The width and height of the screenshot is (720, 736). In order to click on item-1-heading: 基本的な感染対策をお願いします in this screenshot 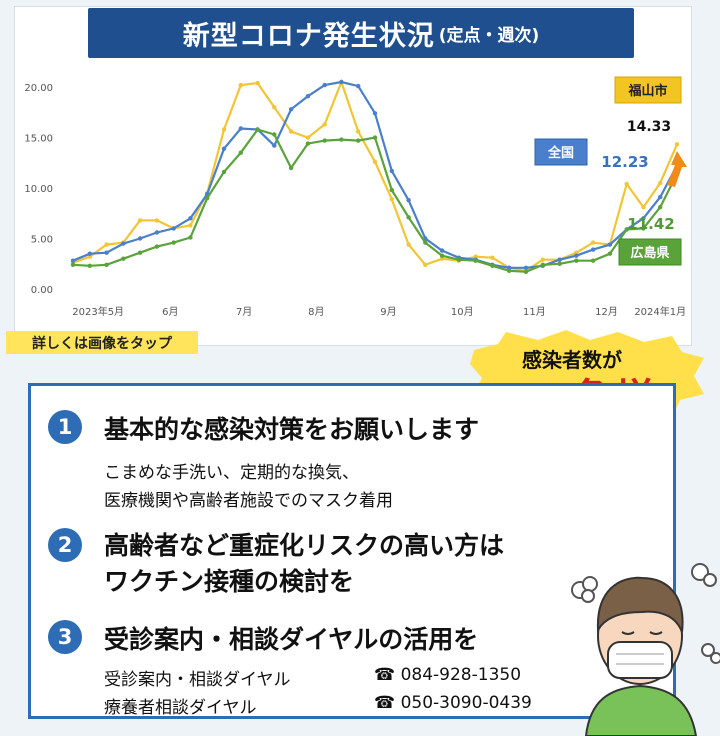, I will do `click(292, 429)`.